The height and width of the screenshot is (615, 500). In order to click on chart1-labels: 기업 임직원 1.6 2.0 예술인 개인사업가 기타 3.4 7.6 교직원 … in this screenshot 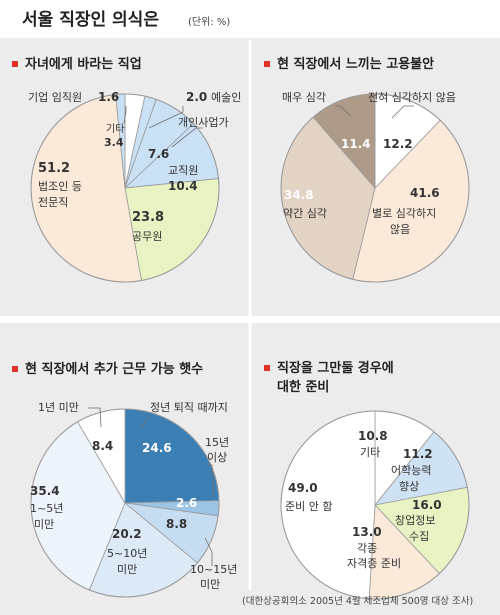, I will do `click(134, 166)`.